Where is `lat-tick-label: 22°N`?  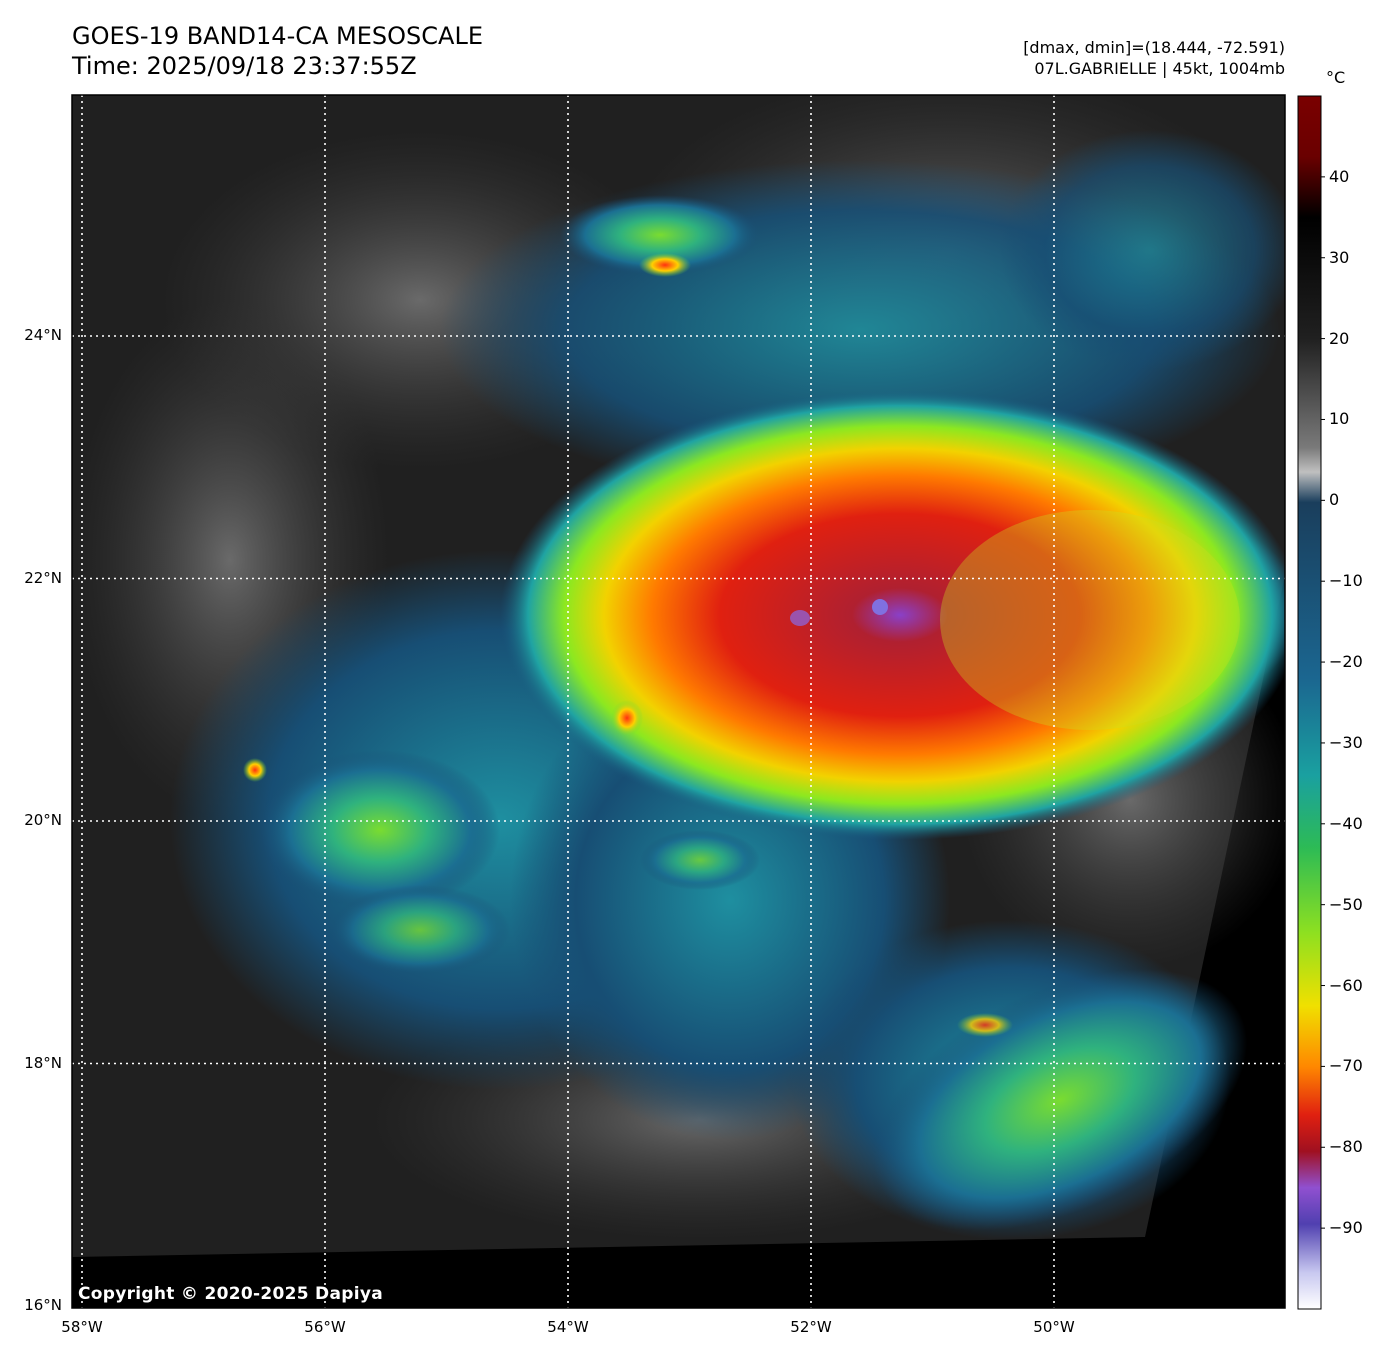
lat-tick-label: 22°N is located at coordinates (43, 577).